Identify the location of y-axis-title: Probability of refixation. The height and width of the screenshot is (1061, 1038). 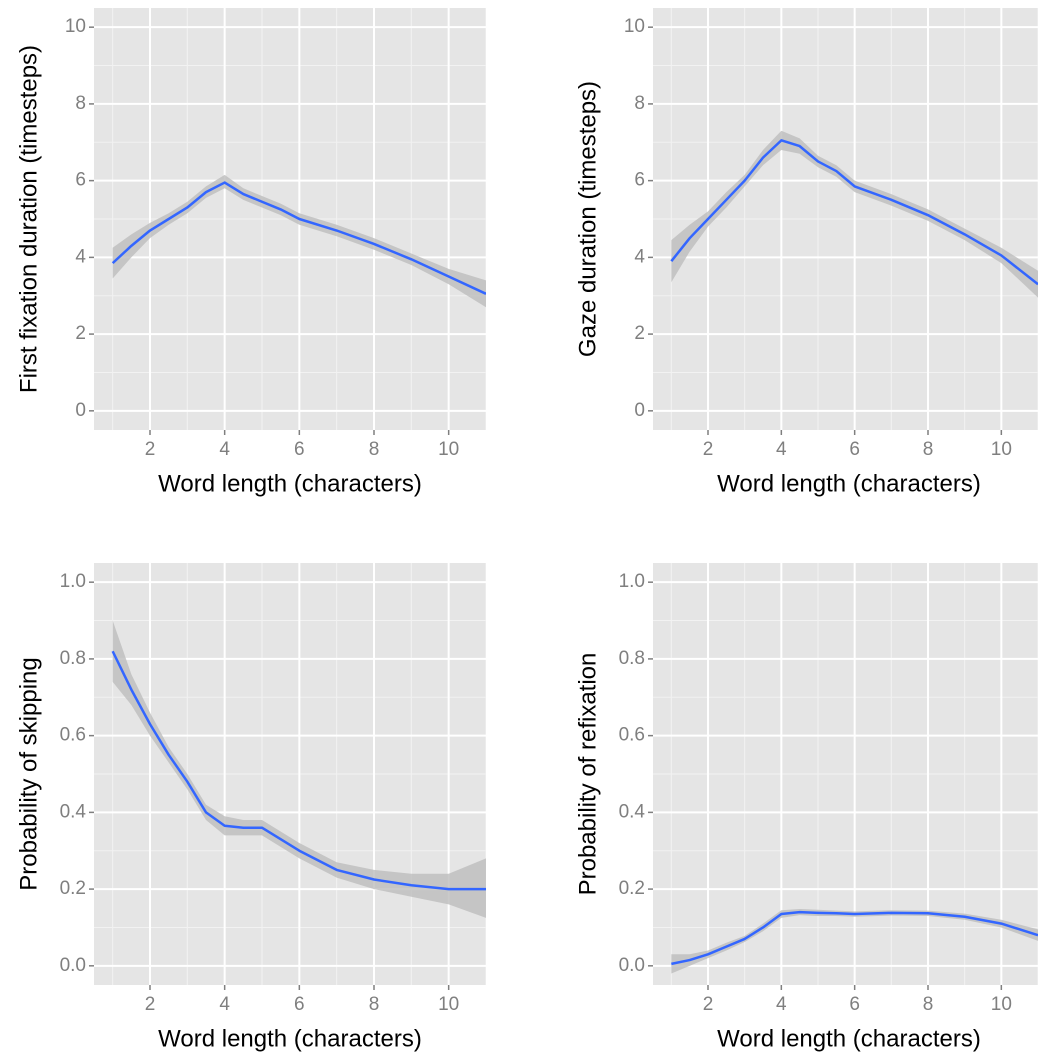
(587, 774).